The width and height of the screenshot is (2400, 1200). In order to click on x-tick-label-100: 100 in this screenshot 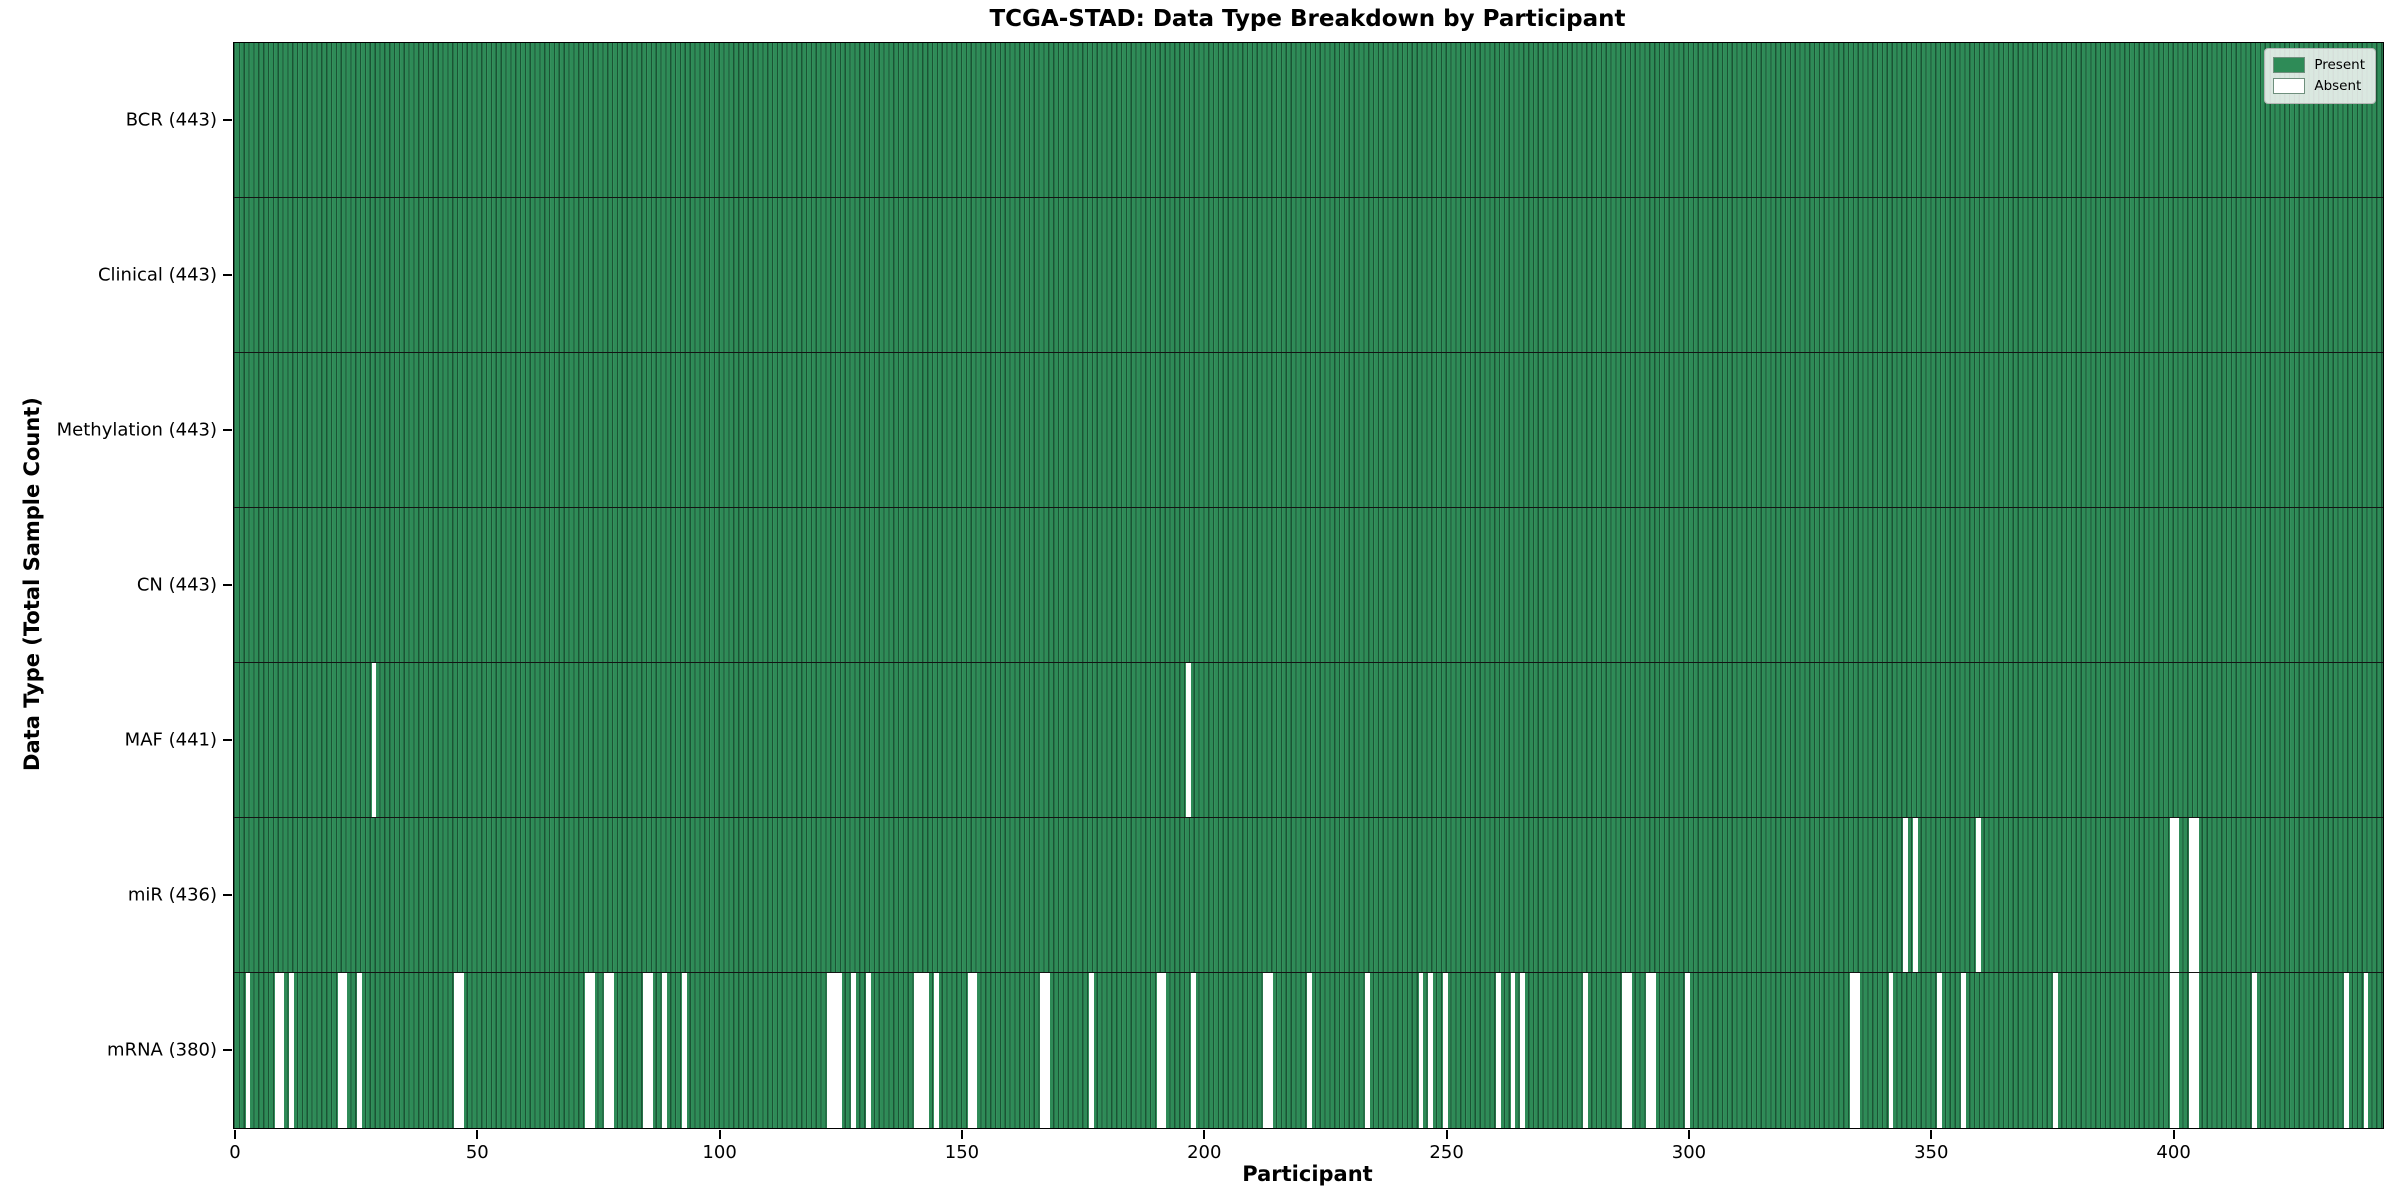, I will do `click(719, 1152)`.